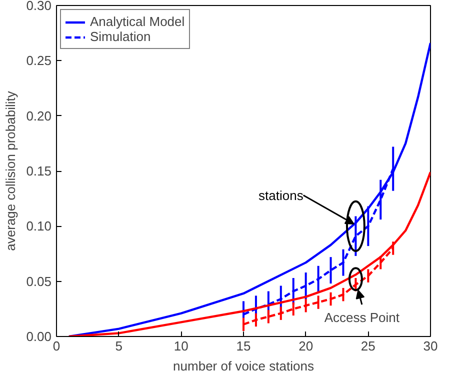 This screenshot has height=379, width=474. I want to click on x-tick-label: 0, so click(56, 346).